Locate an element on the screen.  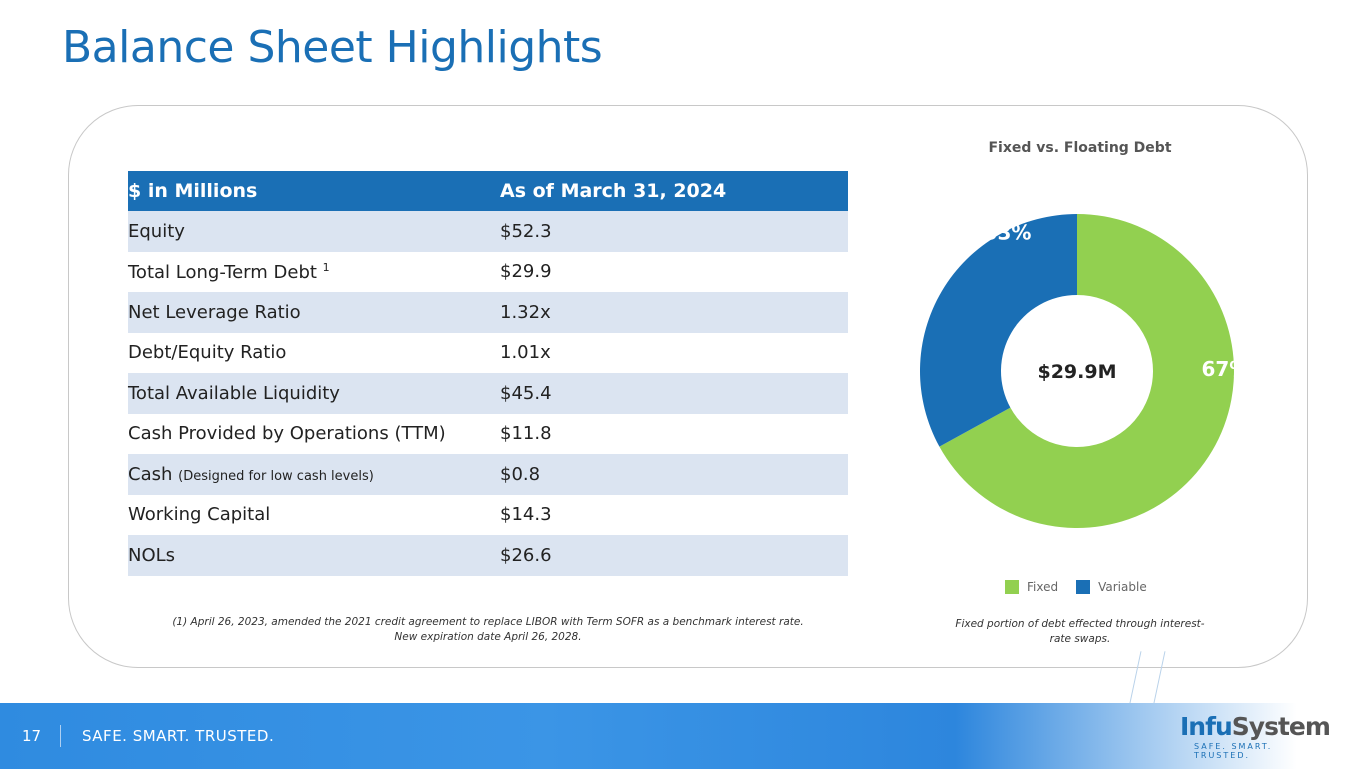
row-label: Total Long-Term Debt 1 is located at coordinates (314, 272).